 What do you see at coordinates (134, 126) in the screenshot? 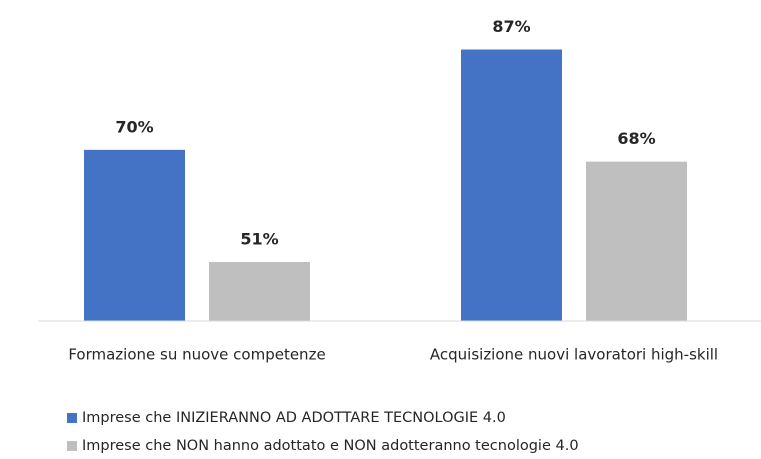
I see `data-label: 70%` at bounding box center [134, 126].